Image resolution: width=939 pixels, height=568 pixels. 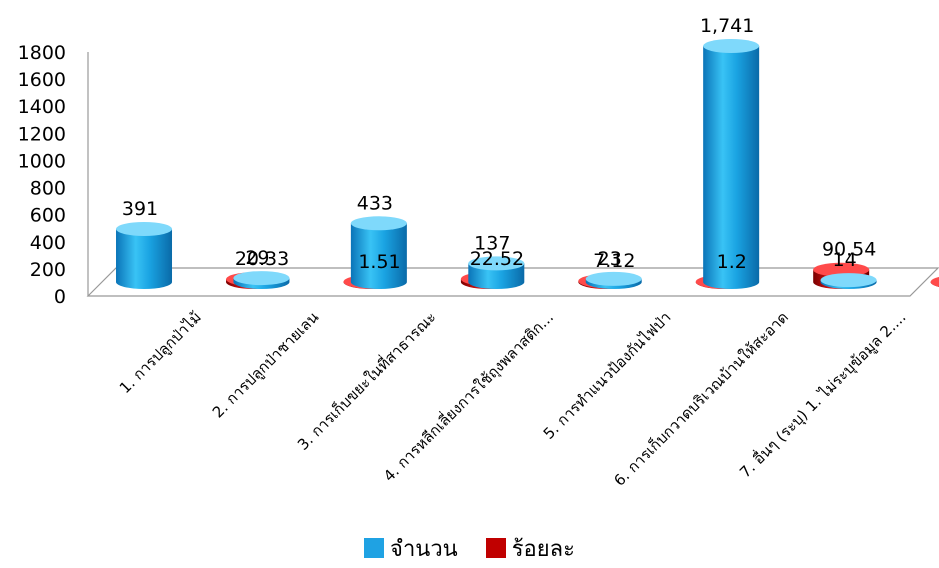 I want to click on legend-item-percent: ร้อยละ, so click(x=530, y=548).